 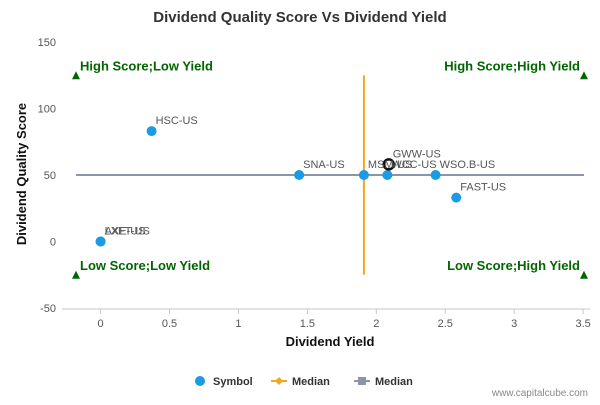 What do you see at coordinates (326, 319) in the screenshot?
I see `x-axis: 0 0.5 1 1.5 2 2.5 3 3.5` at bounding box center [326, 319].